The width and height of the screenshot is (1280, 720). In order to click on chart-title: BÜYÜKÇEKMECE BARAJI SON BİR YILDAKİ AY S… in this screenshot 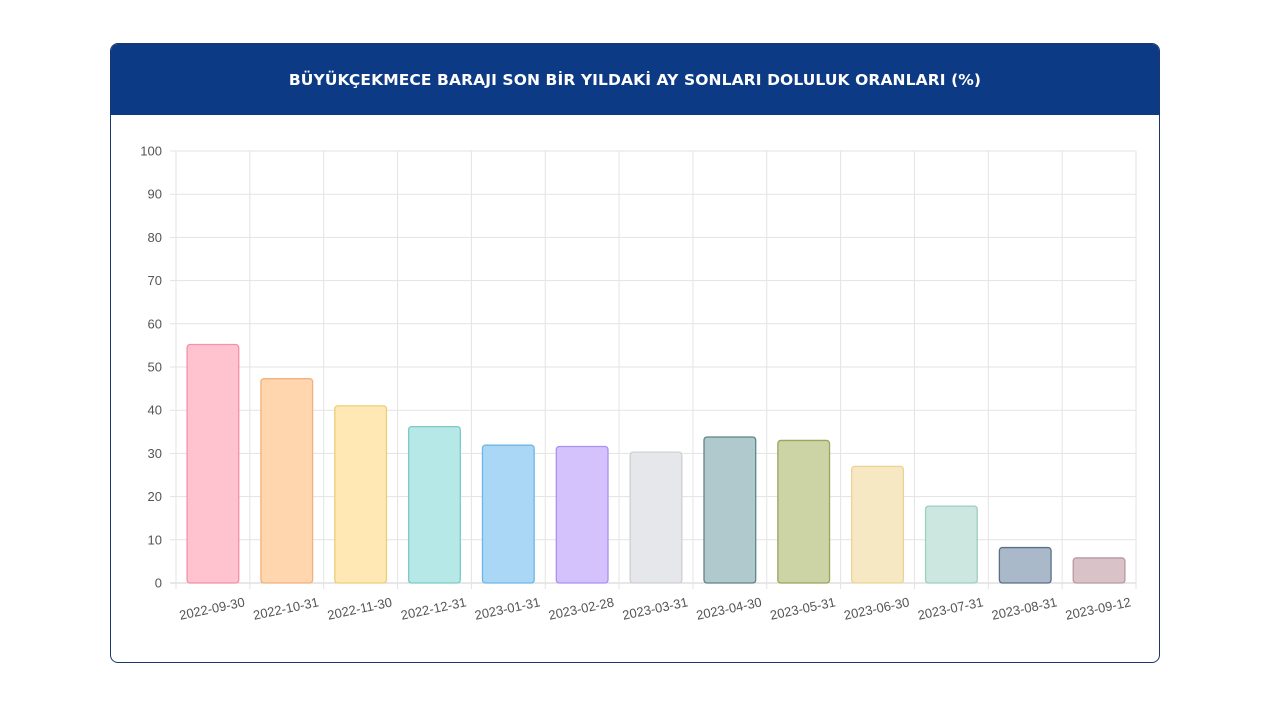, I will do `click(635, 79)`.